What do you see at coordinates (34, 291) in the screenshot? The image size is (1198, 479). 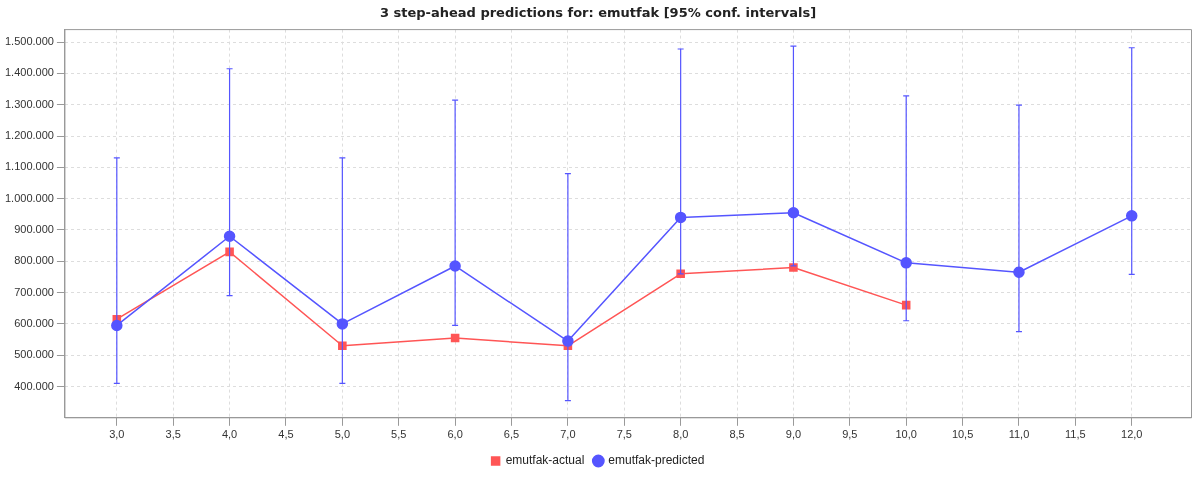 I see `y-tick-label: 700.000` at bounding box center [34, 291].